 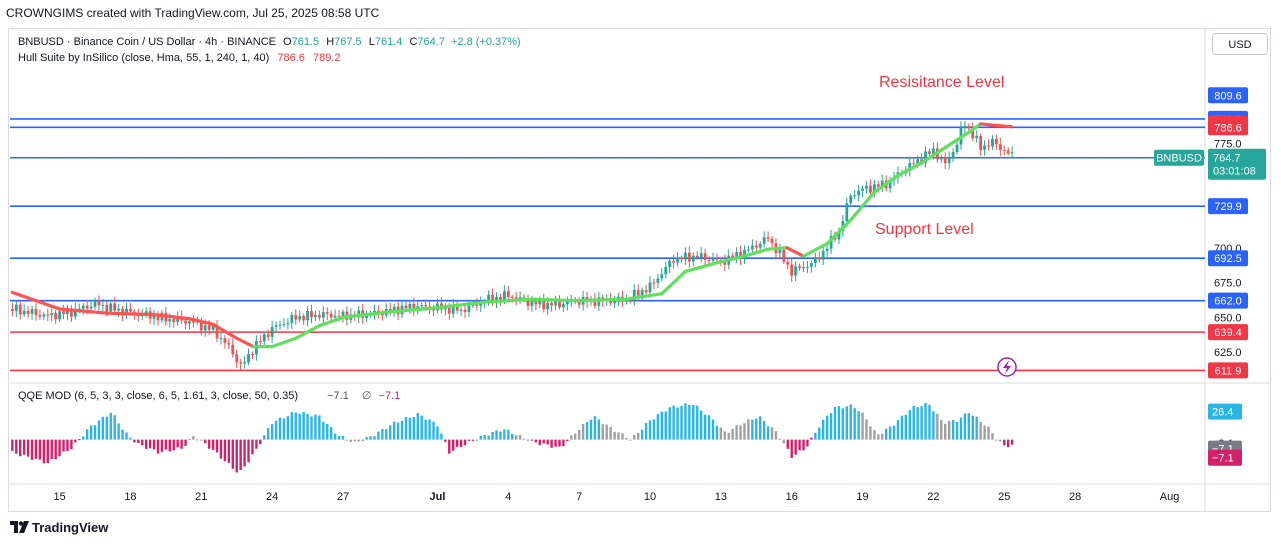 I want to click on close-value: 764.7, so click(x=431, y=42).